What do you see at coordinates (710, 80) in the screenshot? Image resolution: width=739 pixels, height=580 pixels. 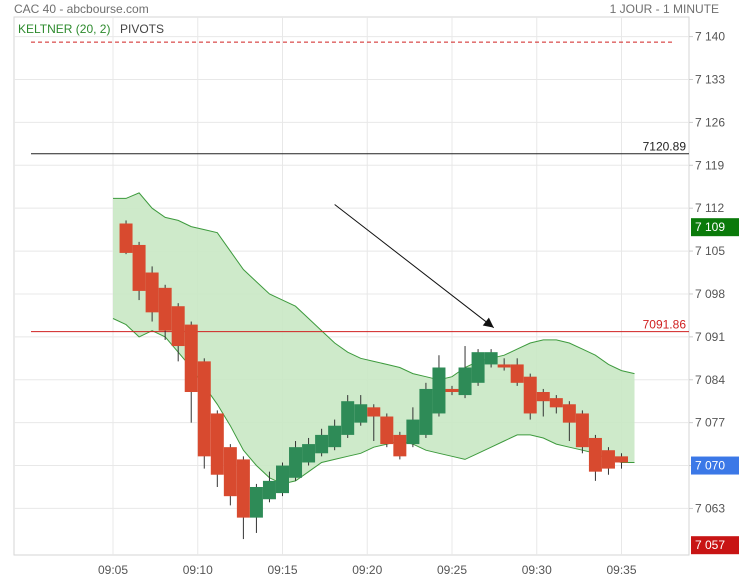 I see `y-tick-label: 7 133` at bounding box center [710, 80].